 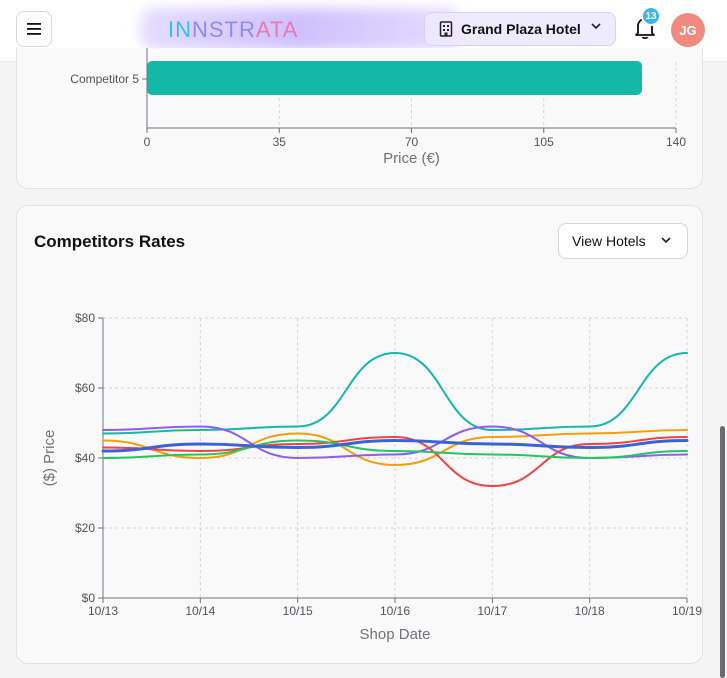 I want to click on menu-button, so click(x=34, y=29).